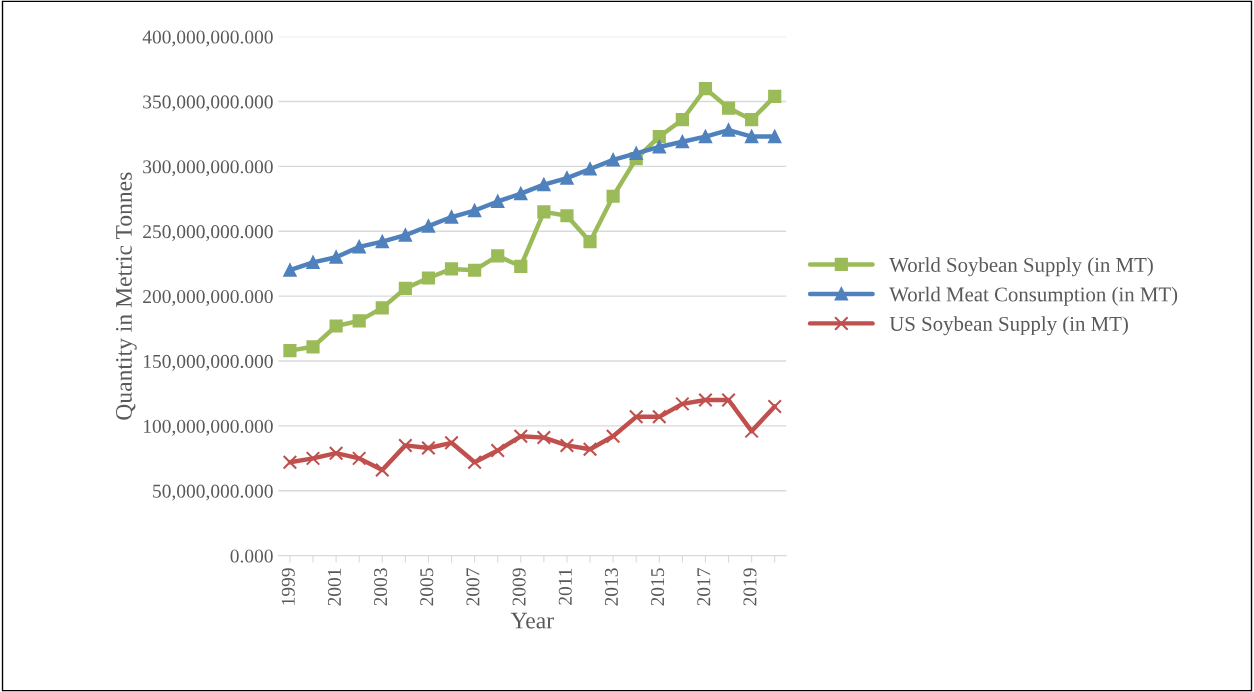 This screenshot has width=1254, height=692. What do you see at coordinates (126, 296) in the screenshot?
I see `y-axis-title: Quantity in Metric Tonnes` at bounding box center [126, 296].